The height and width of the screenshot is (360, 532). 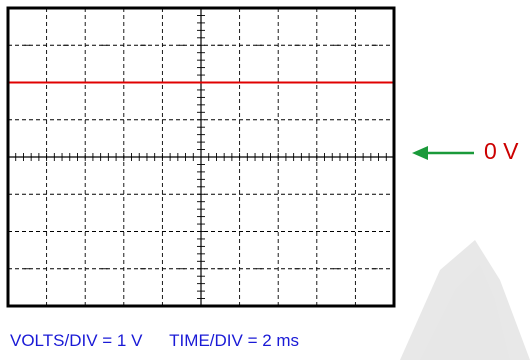 I want to click on background-watermark, so click(x=465, y=300).